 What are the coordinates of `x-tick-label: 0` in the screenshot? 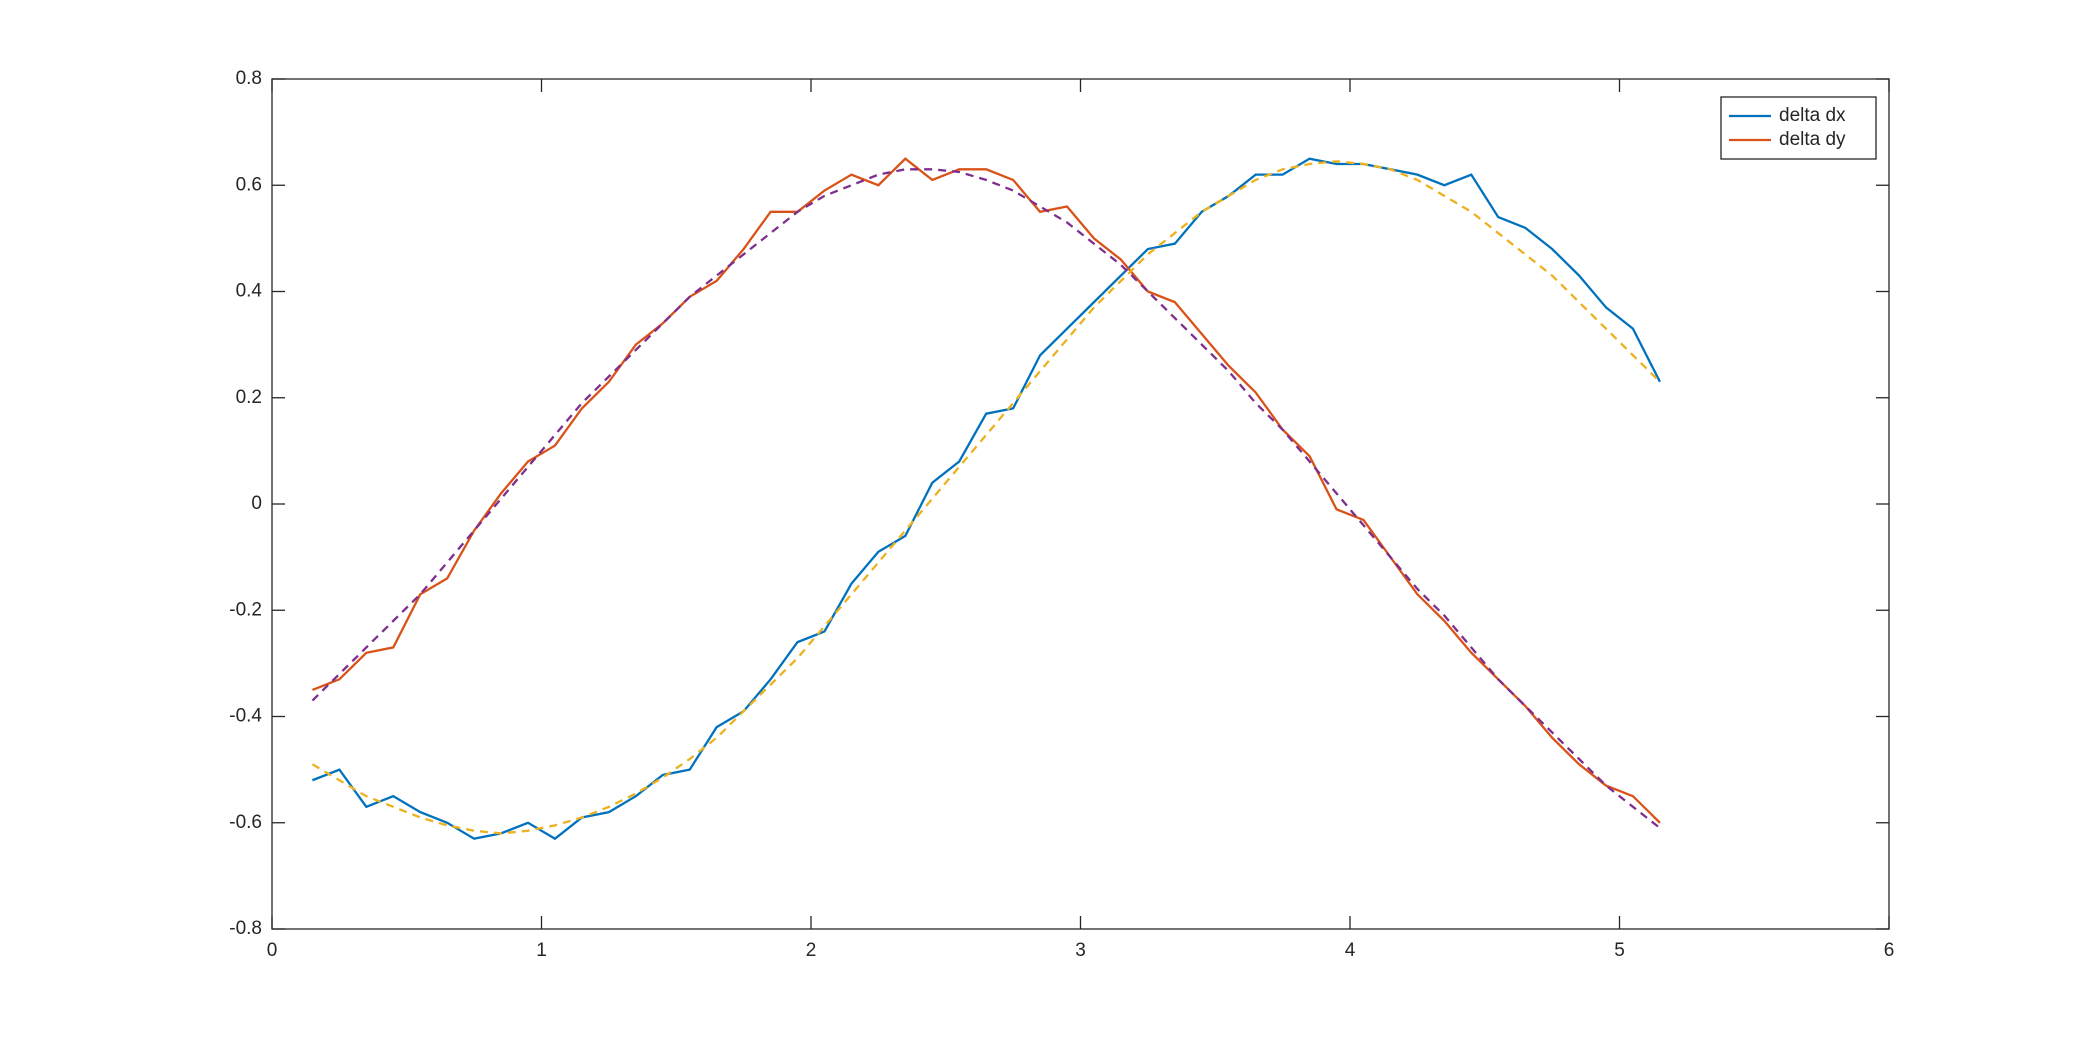 It's located at (272, 950).